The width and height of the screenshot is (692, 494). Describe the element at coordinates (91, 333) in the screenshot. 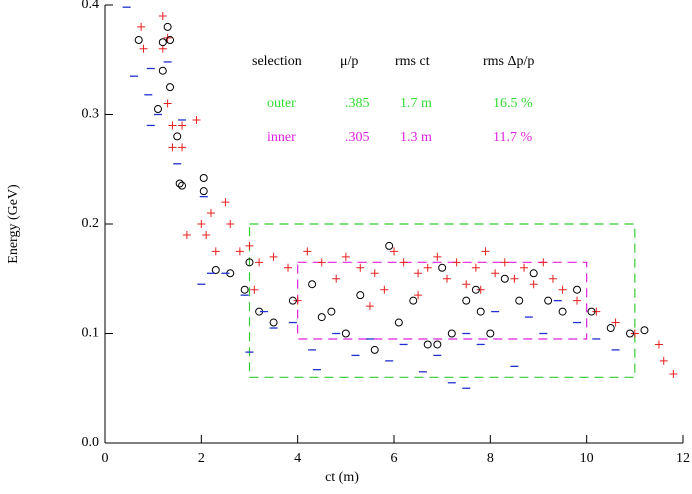

I see `y-tick-label: 0.1` at that location.